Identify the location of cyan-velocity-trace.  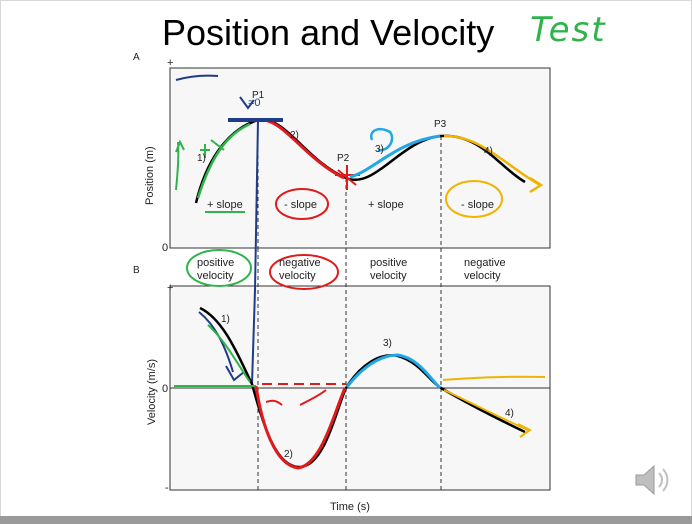
(393, 371).